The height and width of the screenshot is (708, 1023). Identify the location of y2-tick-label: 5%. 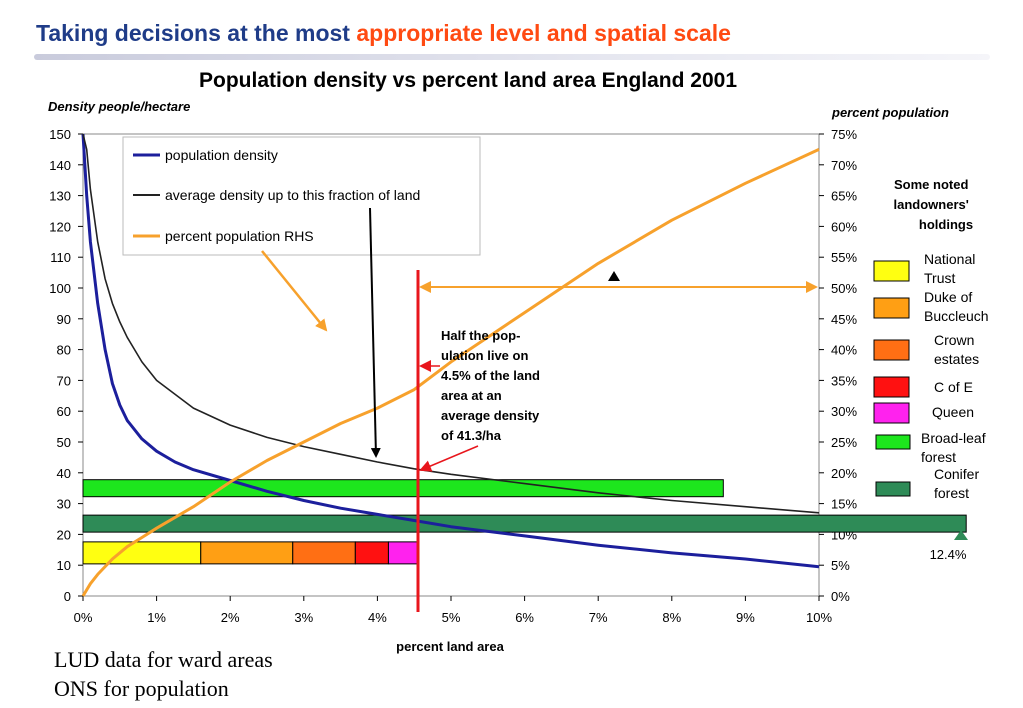
(840, 565).